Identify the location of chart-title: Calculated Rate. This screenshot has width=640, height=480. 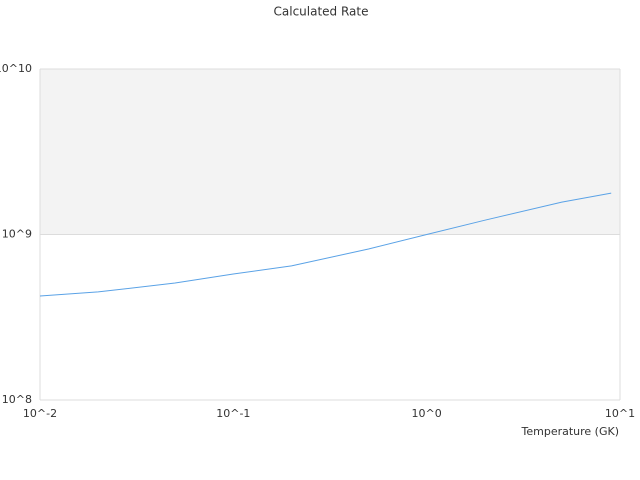
(321, 12).